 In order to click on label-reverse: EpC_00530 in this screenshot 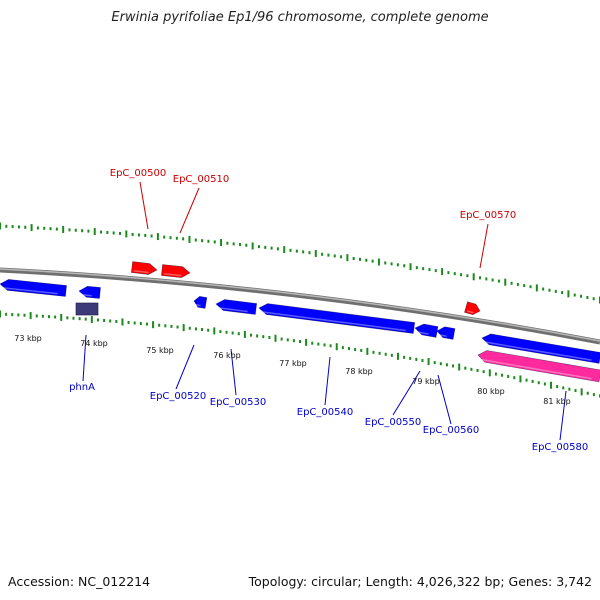, I will do `click(238, 402)`.